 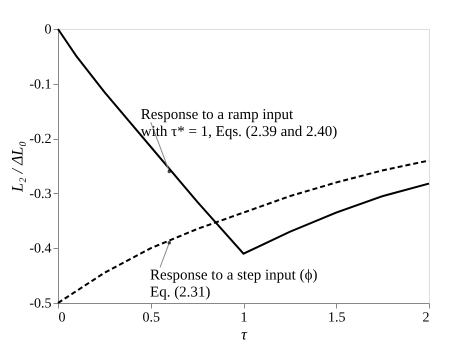 I want to click on y-axis-title: L₂ / ΔL₀, so click(x=17, y=167).